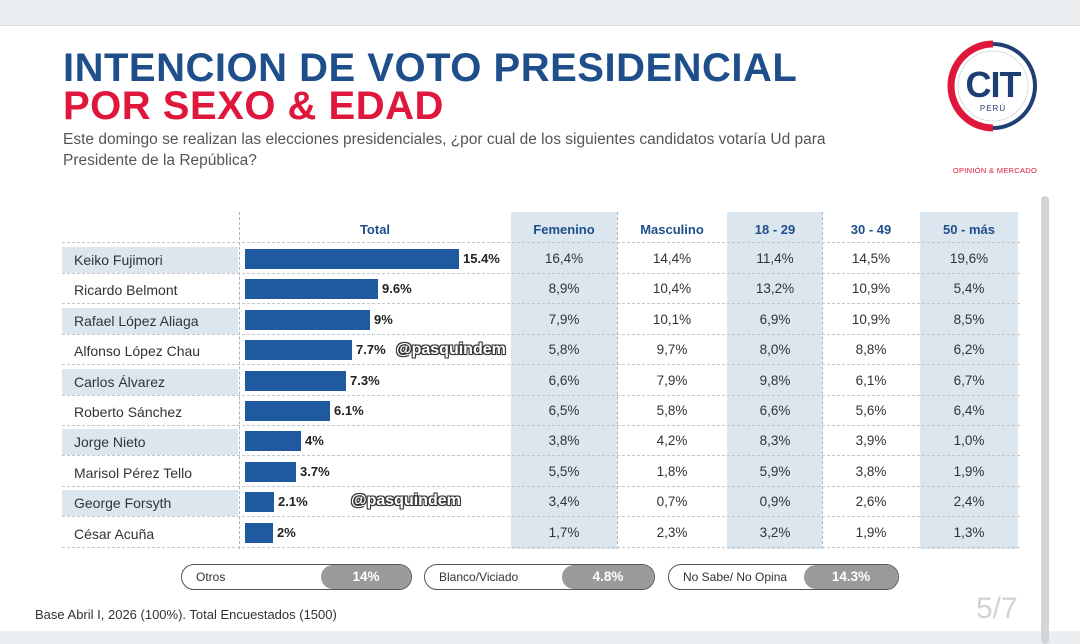 This screenshot has width=1080, height=644. I want to click on table-cell: 5,4%, so click(969, 289).